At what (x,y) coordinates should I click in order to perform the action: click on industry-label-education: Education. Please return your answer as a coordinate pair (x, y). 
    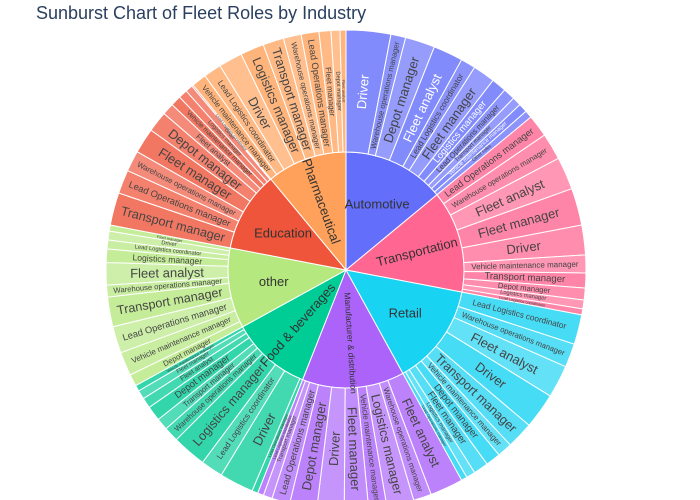
    Looking at the image, I should click on (283, 232).